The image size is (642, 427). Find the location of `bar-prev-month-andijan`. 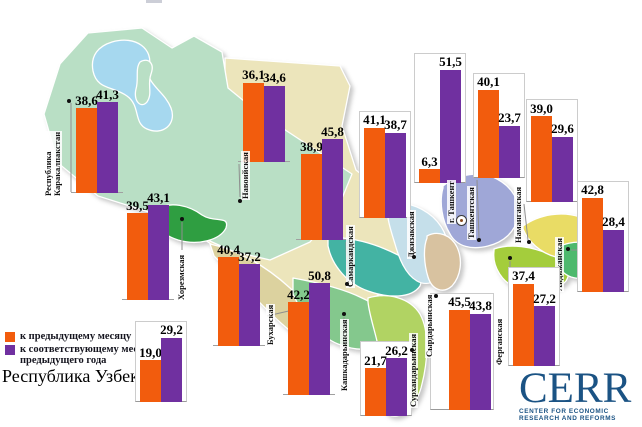

bar-prev-month-andijan is located at coordinates (592, 244).